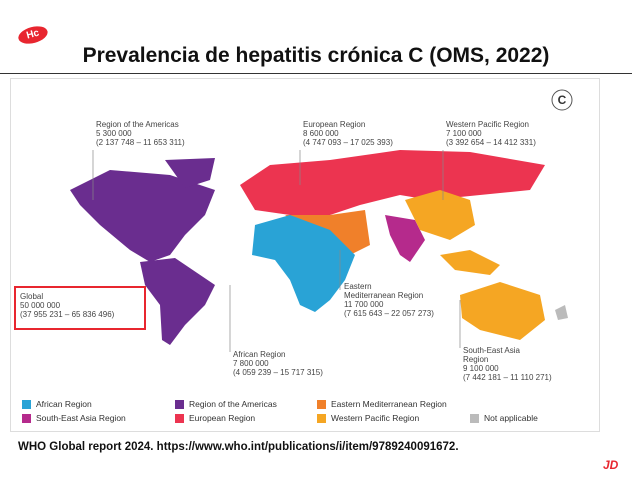 The width and height of the screenshot is (632, 477). What do you see at coordinates (81, 418) in the screenshot?
I see `legend-label: South-East Asia Region` at bounding box center [81, 418].